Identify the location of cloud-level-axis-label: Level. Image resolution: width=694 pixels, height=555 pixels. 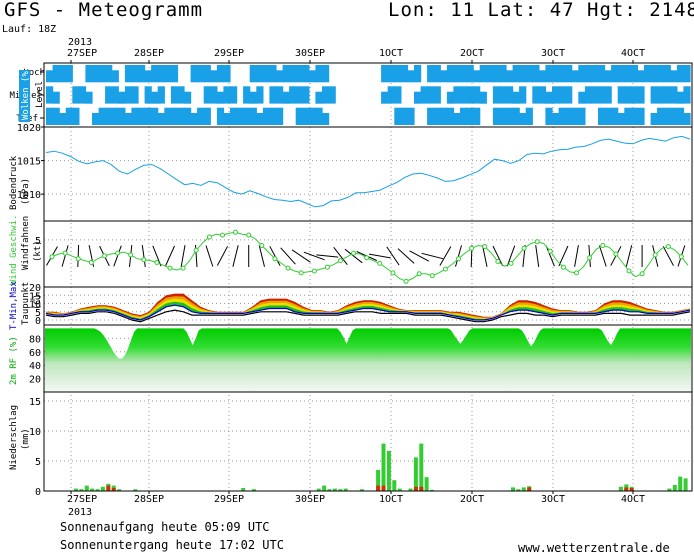
(40, 94).